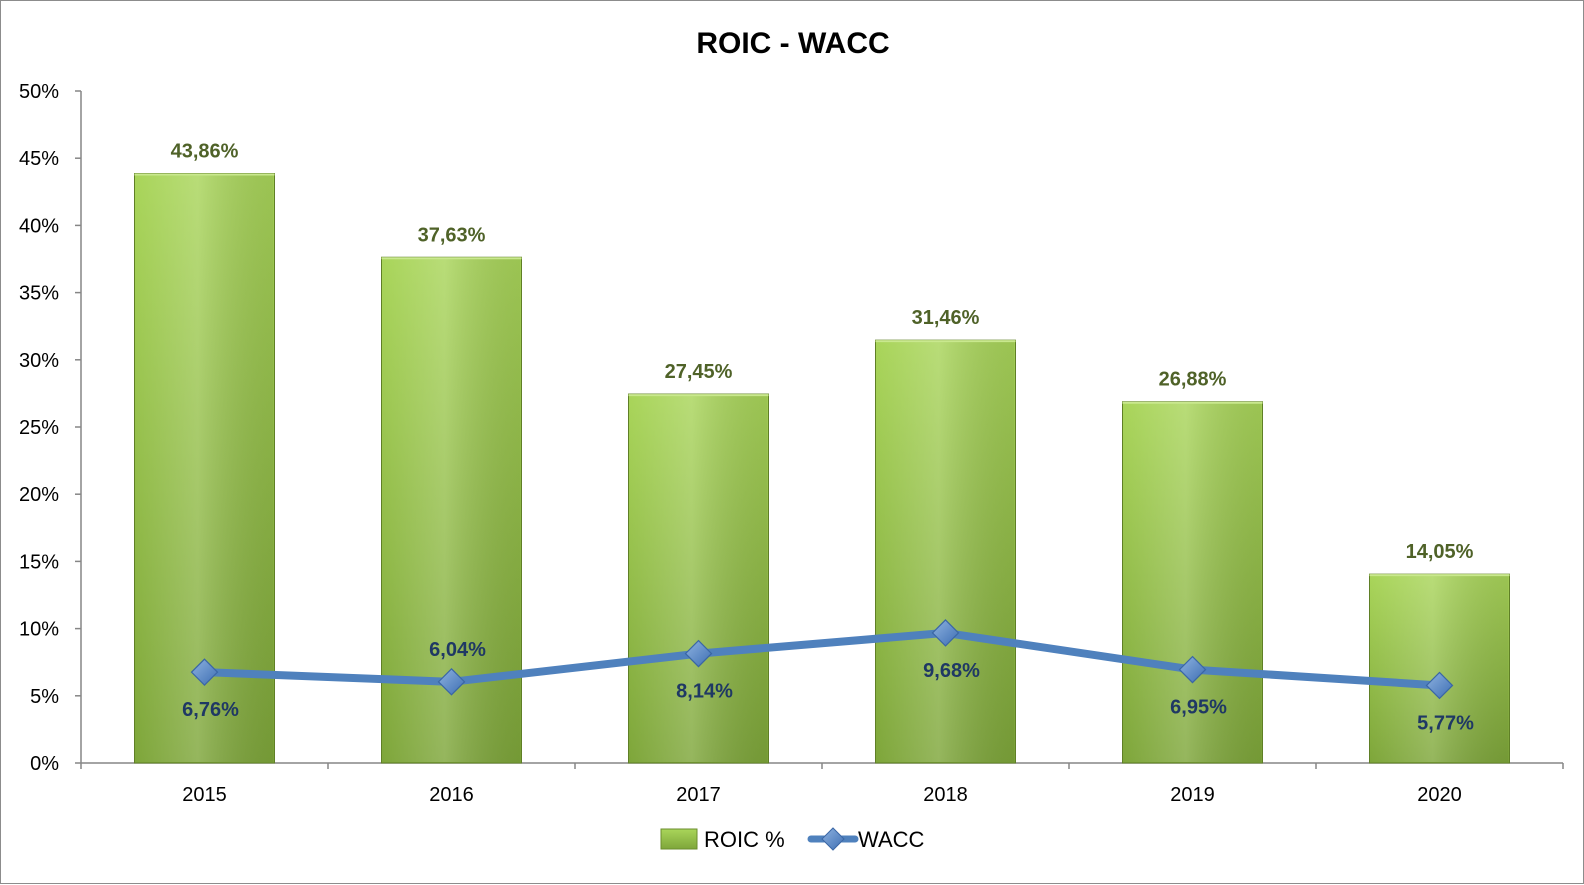 This screenshot has height=885, width=1584. What do you see at coordinates (1198, 708) in the screenshot?
I see `wacc-data-label: 6,95%` at bounding box center [1198, 708].